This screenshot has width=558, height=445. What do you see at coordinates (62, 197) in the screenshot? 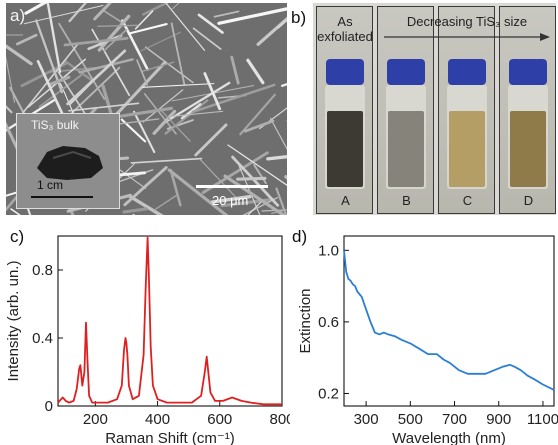
I see `inset-scale-bar` at bounding box center [62, 197].